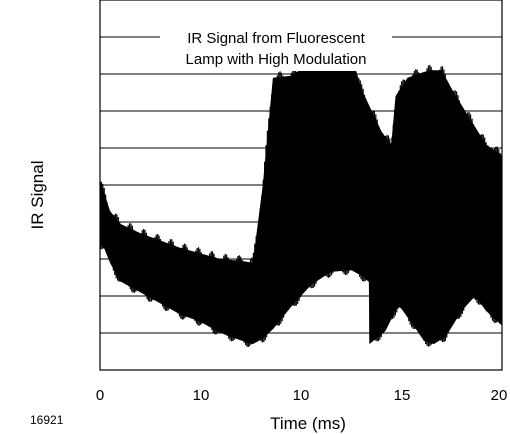 The width and height of the screenshot is (510, 434). What do you see at coordinates (499, 395) in the screenshot?
I see `x-tick-label: 20` at bounding box center [499, 395].